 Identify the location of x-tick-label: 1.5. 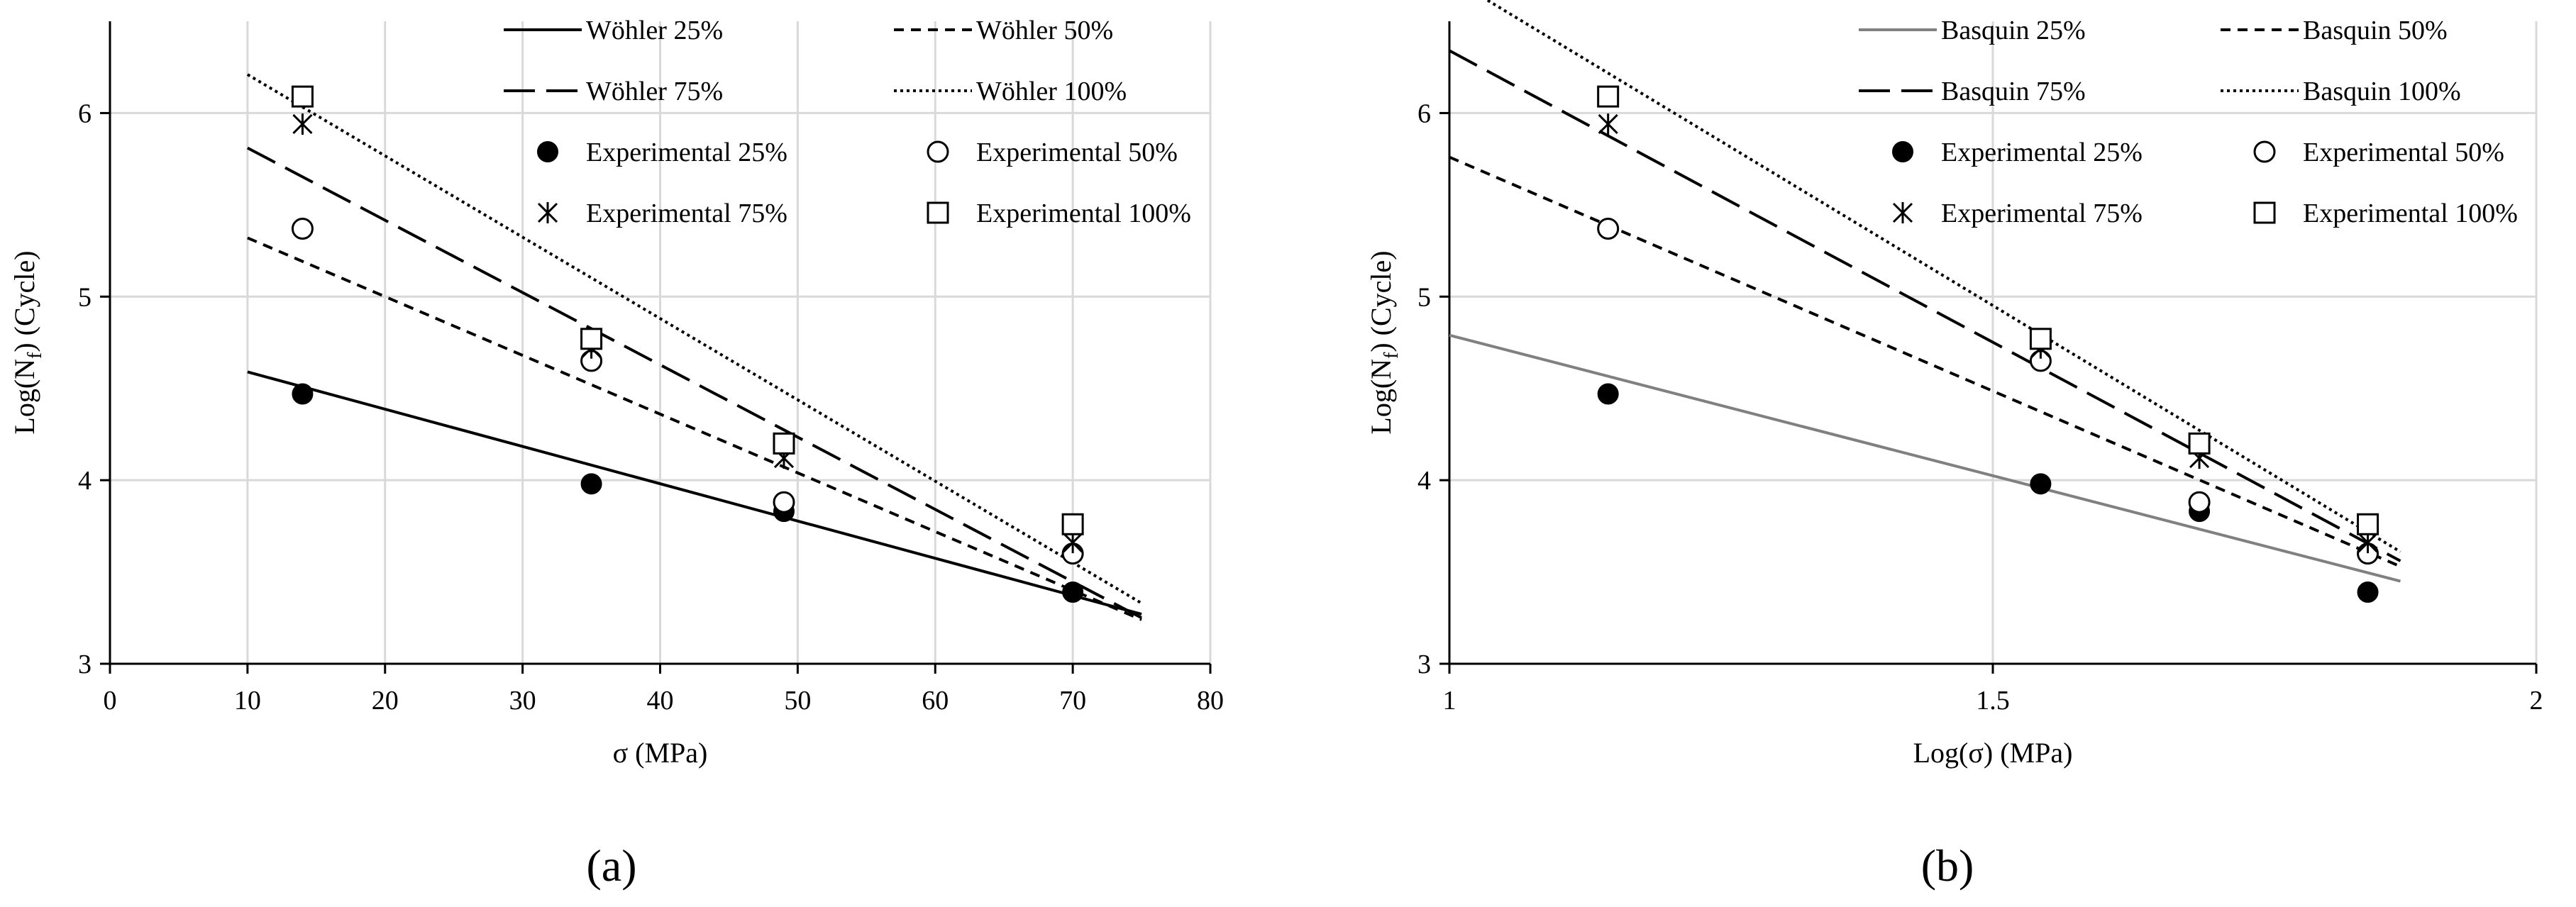
(1993, 701).